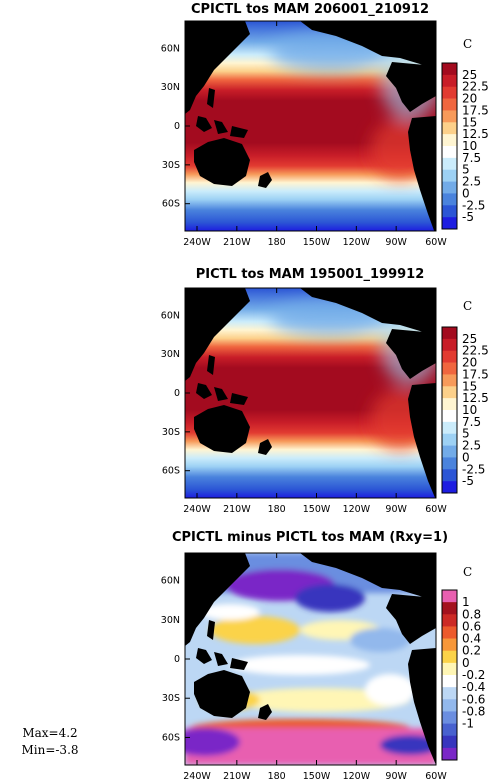  I want to click on colorbar-label: -1, so click(468, 724).